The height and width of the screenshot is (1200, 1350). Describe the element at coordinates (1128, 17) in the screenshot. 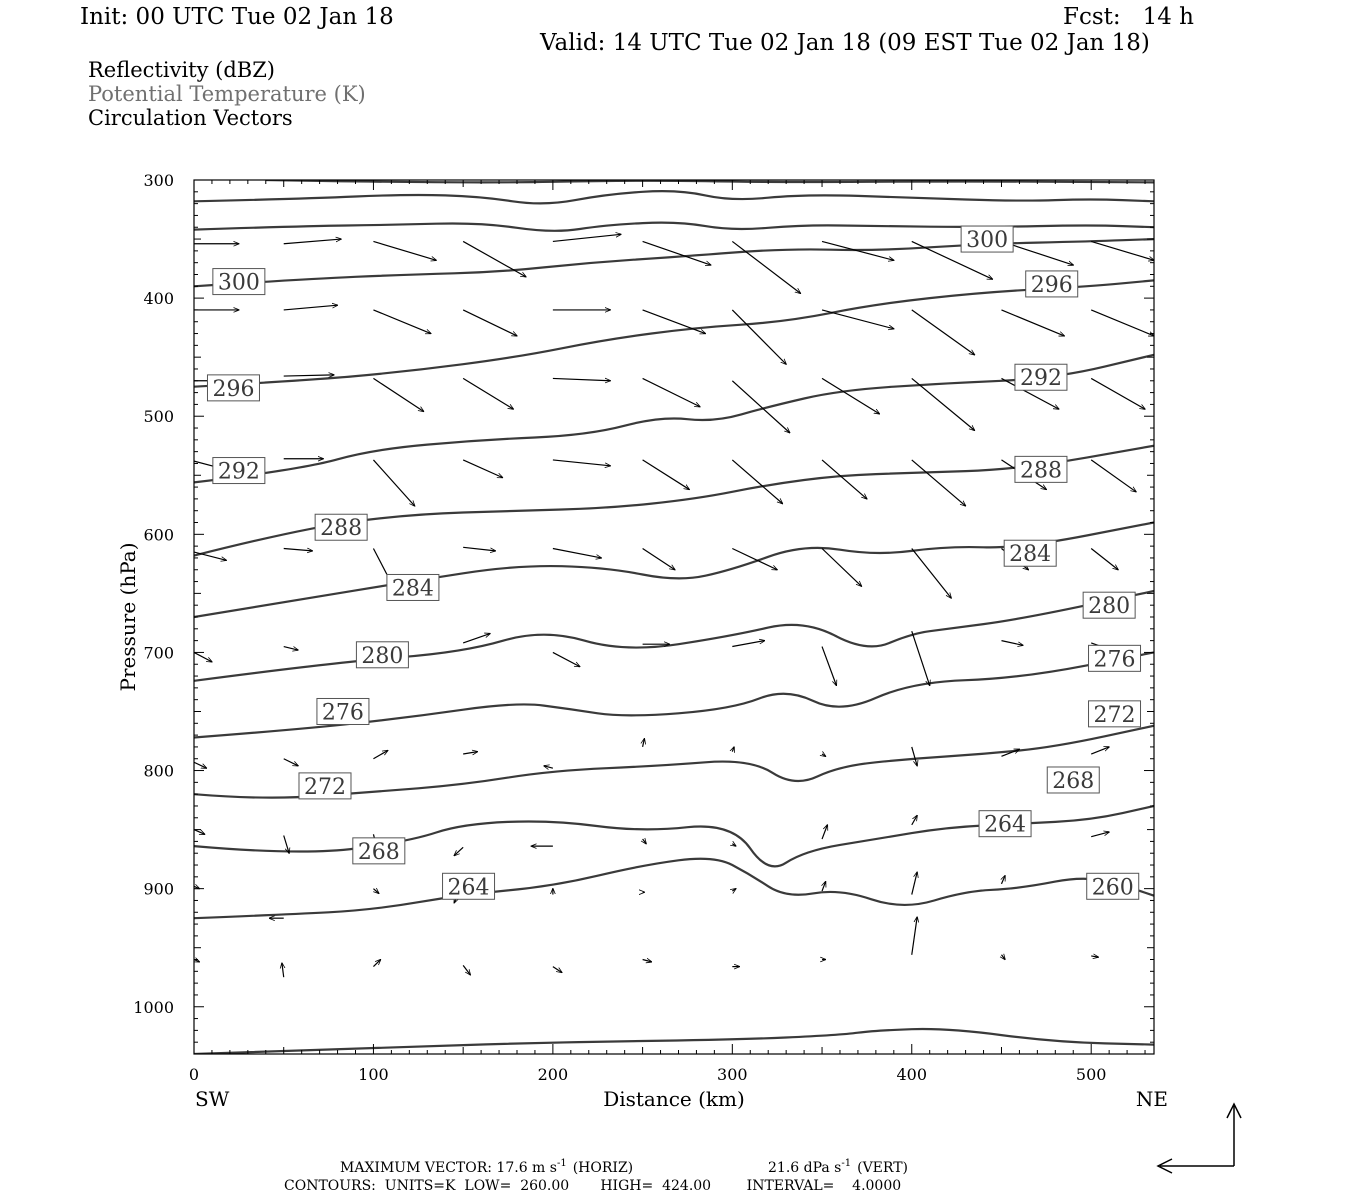

I see `forecast-hour: Fcst: 14 h` at that location.